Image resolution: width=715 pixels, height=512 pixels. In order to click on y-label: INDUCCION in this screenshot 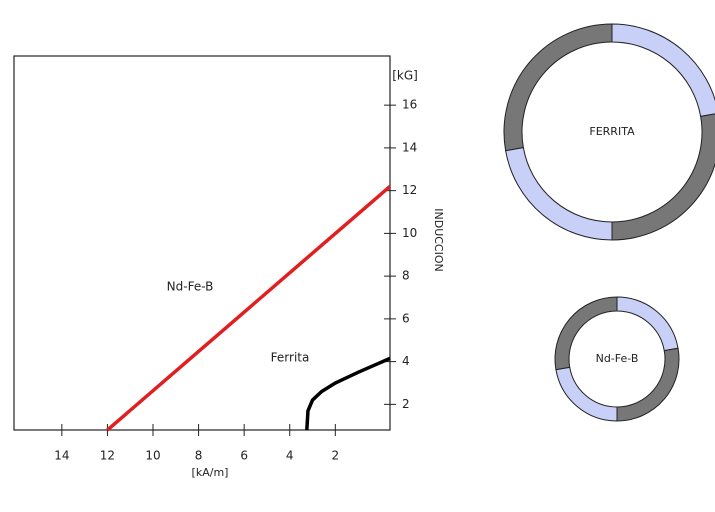, I will do `click(438, 240)`.